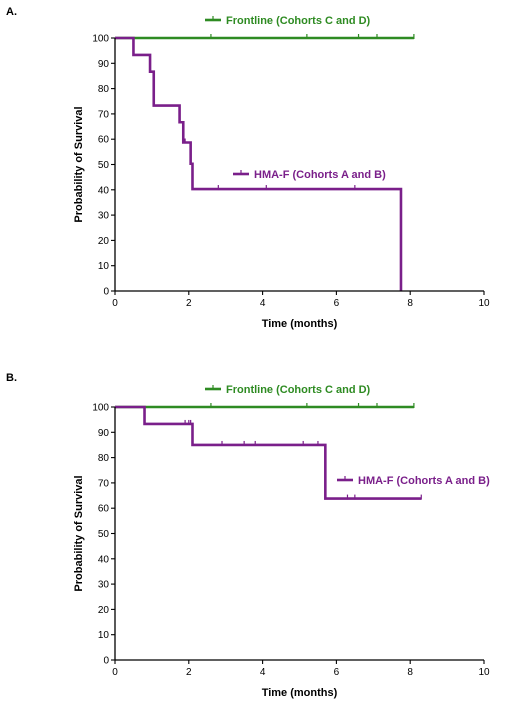 Image resolution: width=520 pixels, height=726 pixels. I want to click on panel-a-y-tick-label: 0, so click(106, 292).